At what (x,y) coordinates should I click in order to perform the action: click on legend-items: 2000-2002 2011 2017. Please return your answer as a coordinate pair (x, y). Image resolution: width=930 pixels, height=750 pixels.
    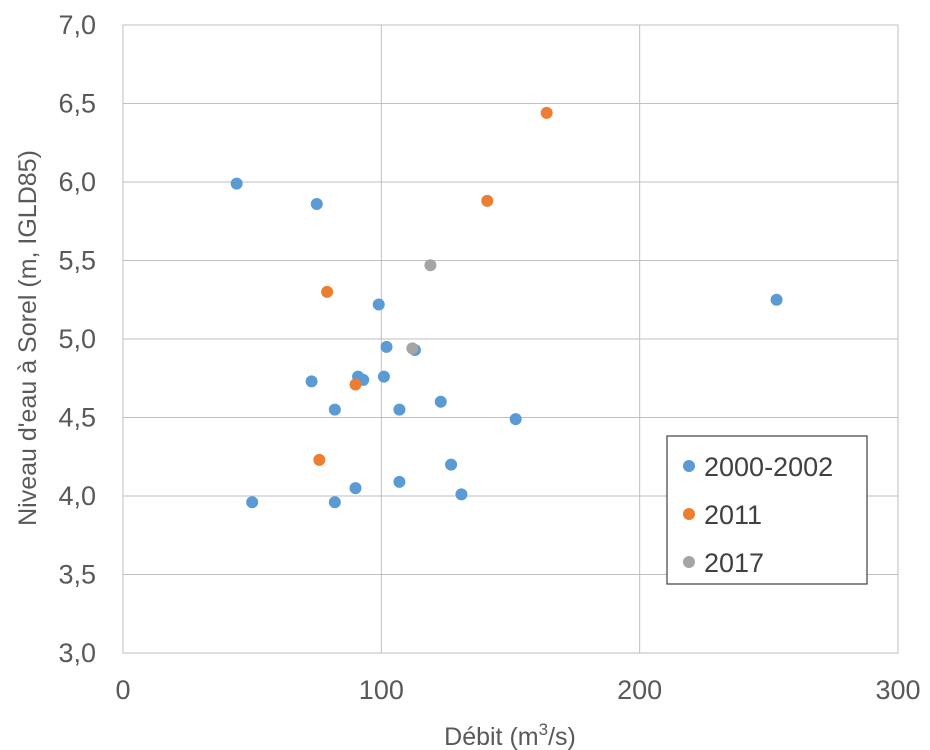
    Looking at the image, I should click on (758, 515).